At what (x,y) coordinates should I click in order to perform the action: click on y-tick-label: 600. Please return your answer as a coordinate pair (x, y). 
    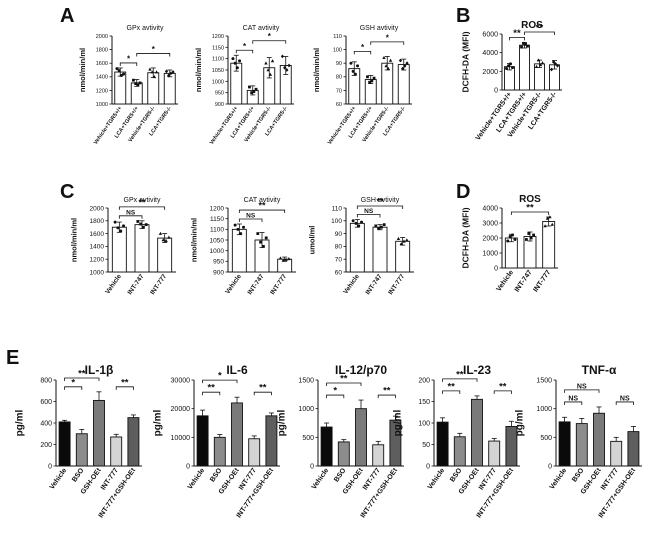
    Looking at the image, I should click on (46, 402).